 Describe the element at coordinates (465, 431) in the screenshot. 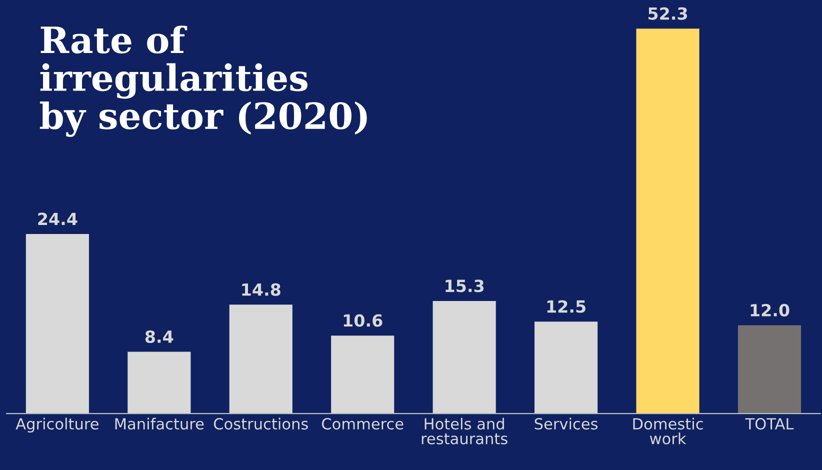

I see `x-tick-label: Hotels and restaurants` at that location.